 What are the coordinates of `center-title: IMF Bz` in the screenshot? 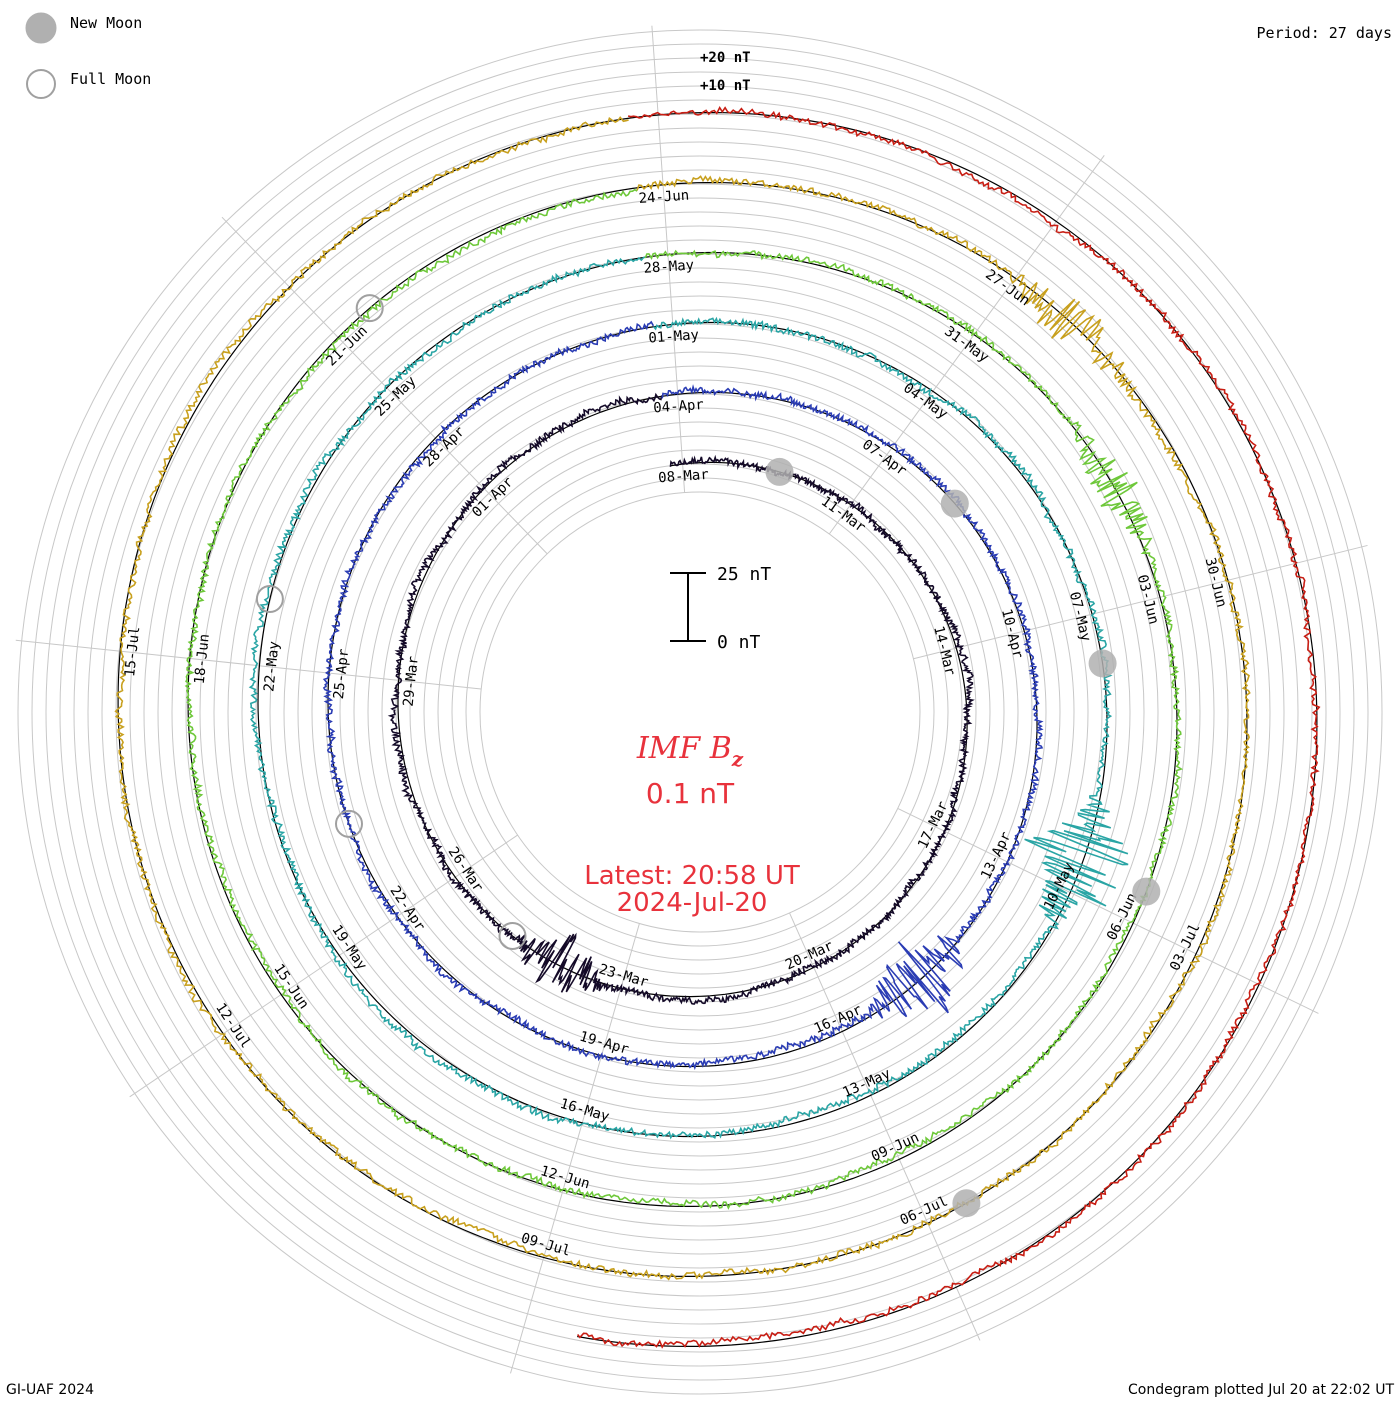 It's located at (690, 751).